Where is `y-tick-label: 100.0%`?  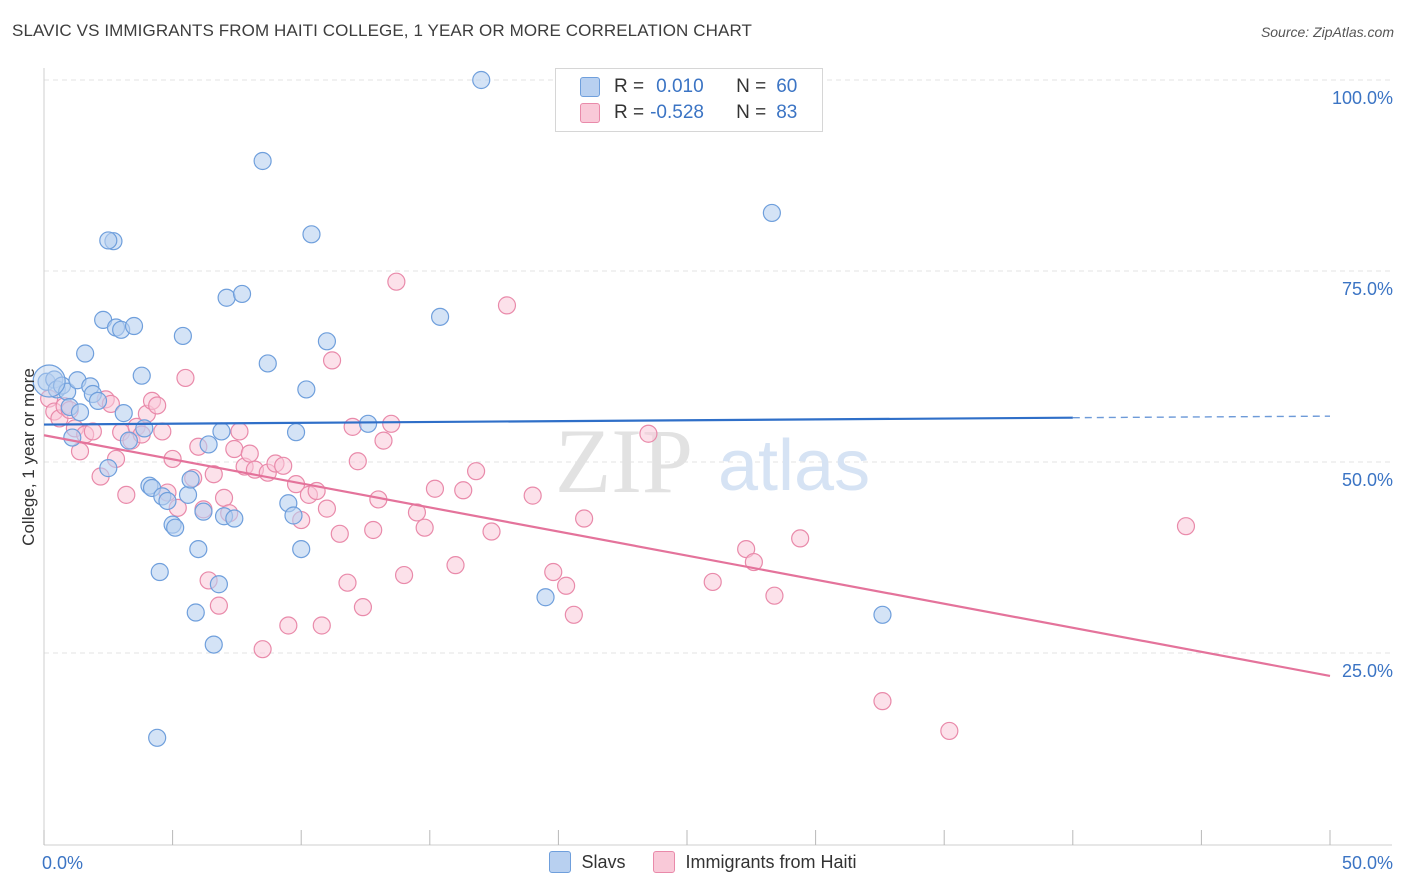
y-tick-label: 100.0% is located at coordinates (1362, 98).